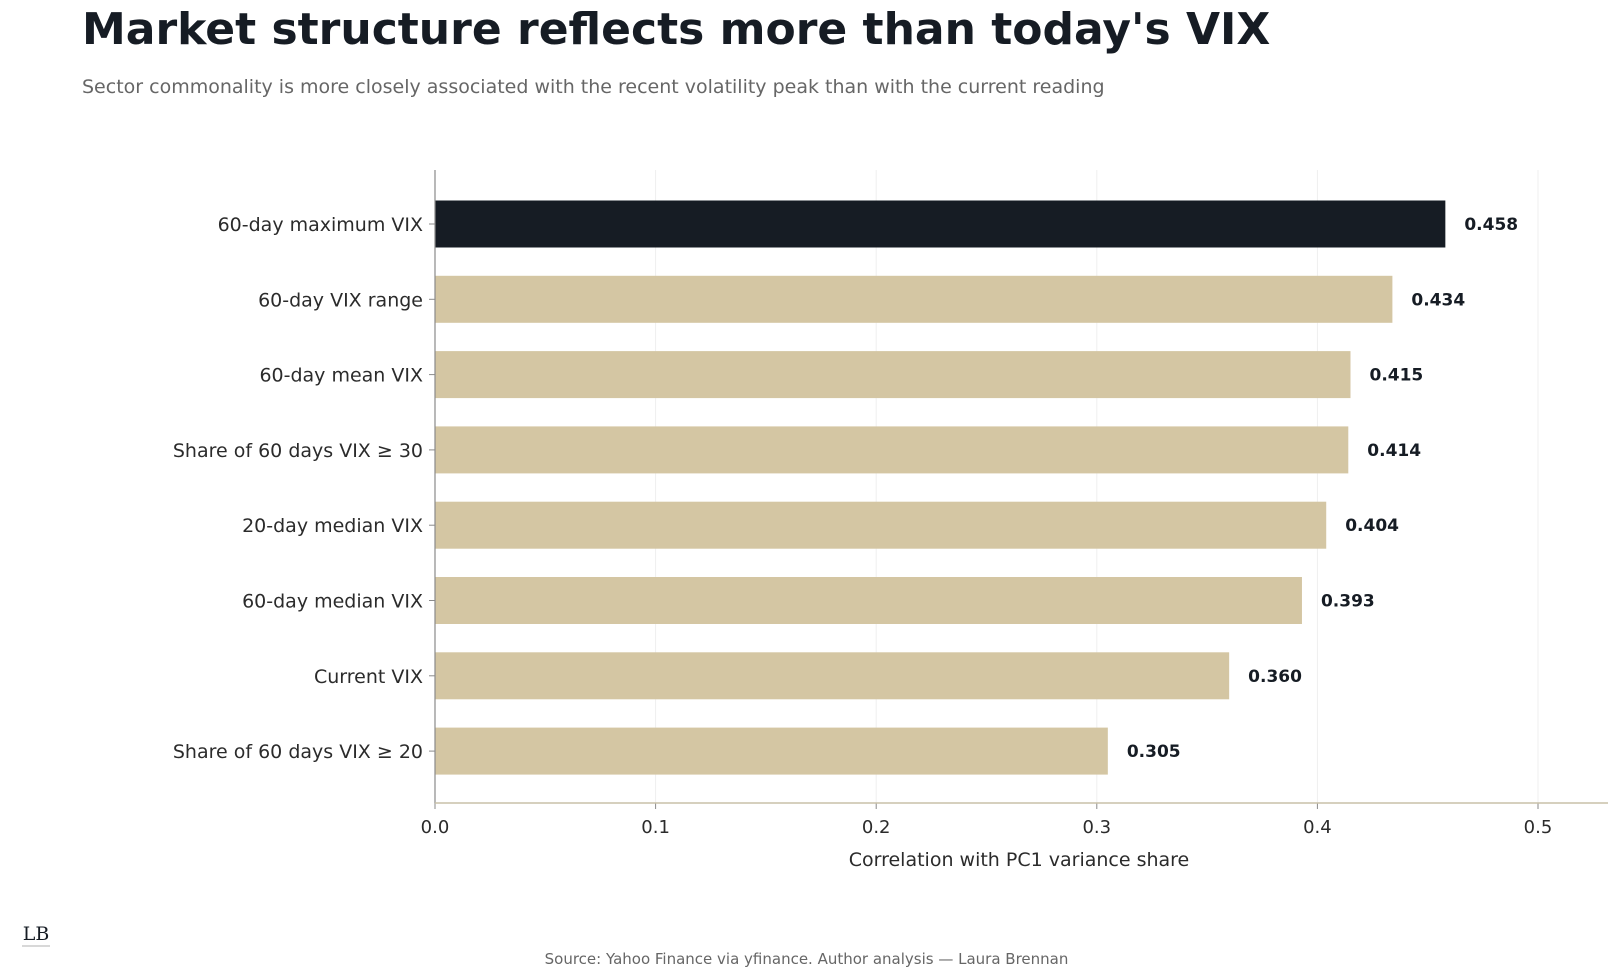  What do you see at coordinates (1154, 752) in the screenshot?
I see `value-label: 0.305` at bounding box center [1154, 752].